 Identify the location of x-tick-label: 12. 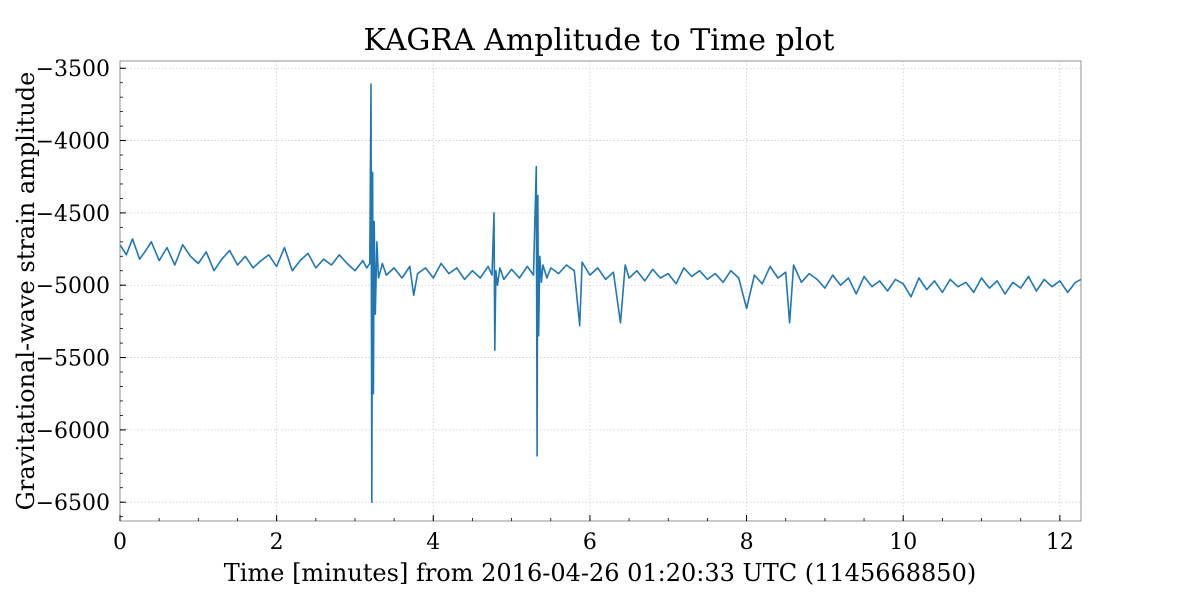
(1060, 542).